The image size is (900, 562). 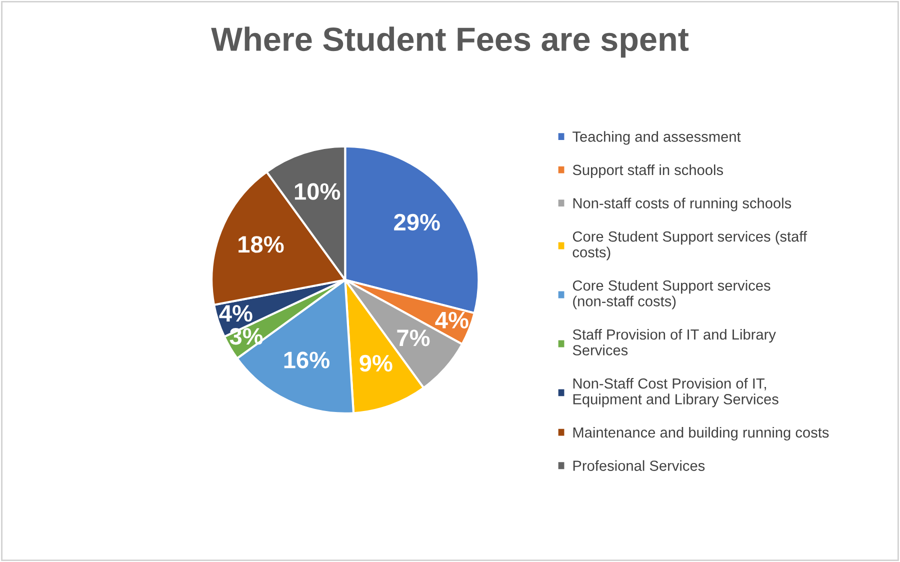 I want to click on data-label: 16%, so click(x=307, y=360).